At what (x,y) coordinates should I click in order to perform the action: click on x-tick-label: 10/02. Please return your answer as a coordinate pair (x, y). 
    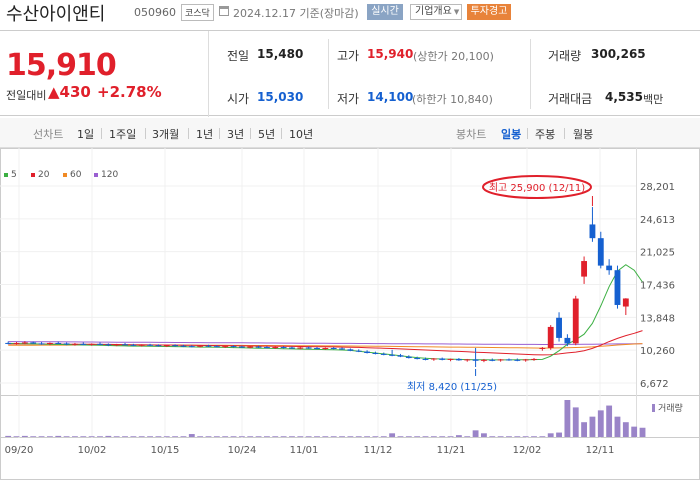
    Looking at the image, I should click on (92, 450).